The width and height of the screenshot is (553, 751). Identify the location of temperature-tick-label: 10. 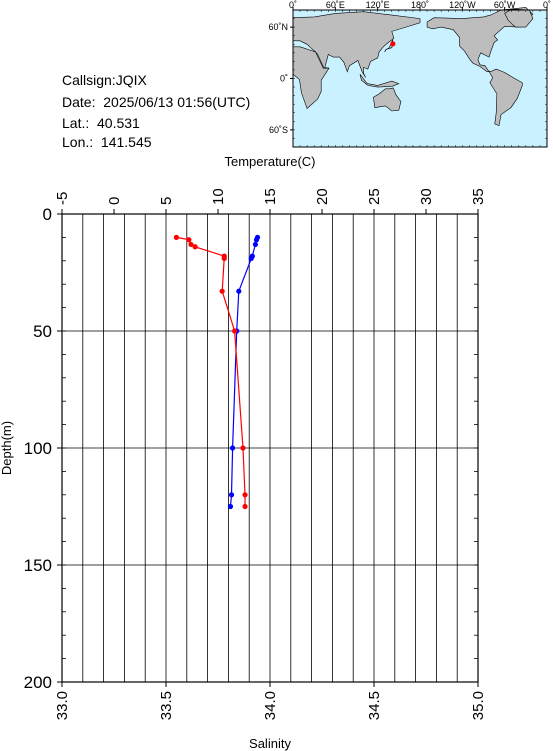
(218, 196).